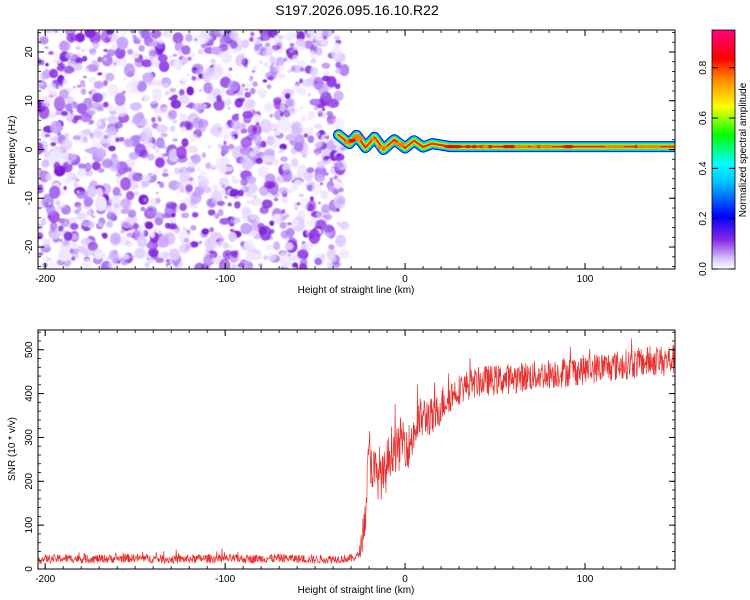  What do you see at coordinates (225, 279) in the screenshot?
I see `spectrogram-xtick-label: -100` at bounding box center [225, 279].